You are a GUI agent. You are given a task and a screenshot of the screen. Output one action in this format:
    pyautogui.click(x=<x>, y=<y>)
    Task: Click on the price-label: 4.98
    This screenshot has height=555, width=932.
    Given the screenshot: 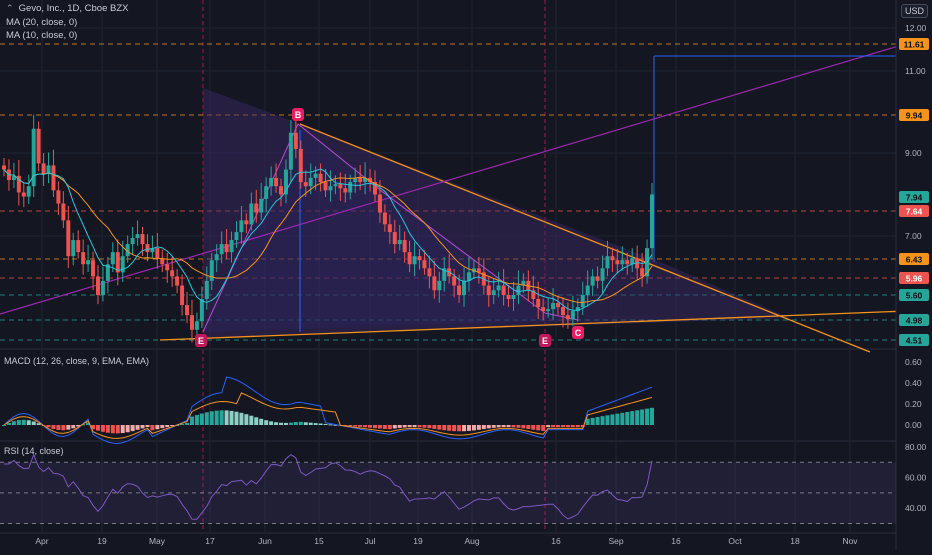 What is the action you would take?
    pyautogui.click(x=914, y=321)
    